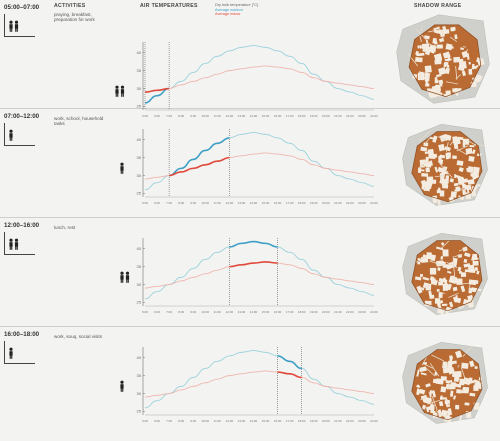 The image size is (500, 441). Describe the element at coordinates (438, 6) in the screenshot. I see `shadow-range-header: SHADOW RANGE` at that location.